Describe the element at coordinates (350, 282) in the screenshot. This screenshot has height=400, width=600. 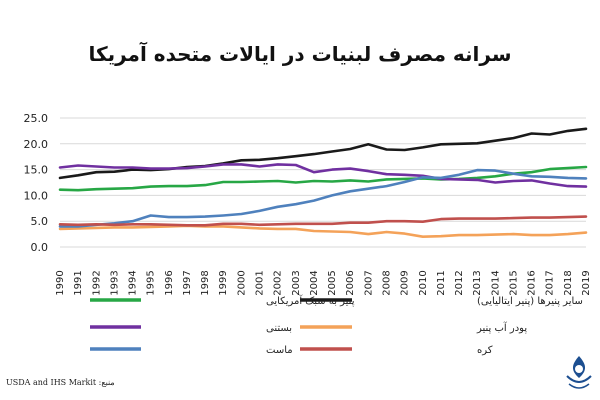
I see `x-tick-label: 2006` at that location.